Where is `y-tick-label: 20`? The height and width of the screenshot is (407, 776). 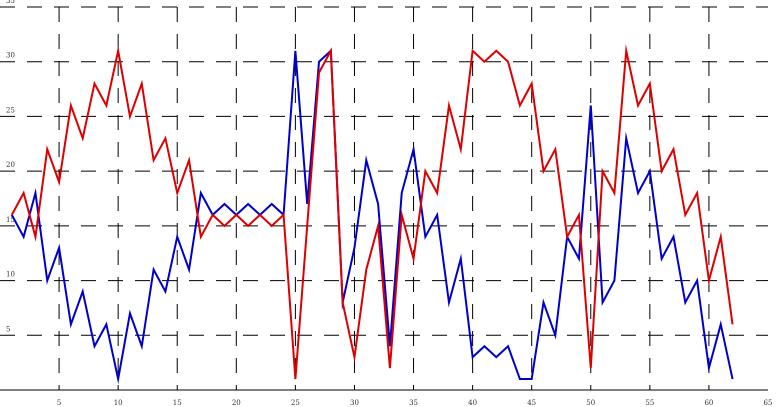 y-tick-label: 20 is located at coordinates (10, 165).